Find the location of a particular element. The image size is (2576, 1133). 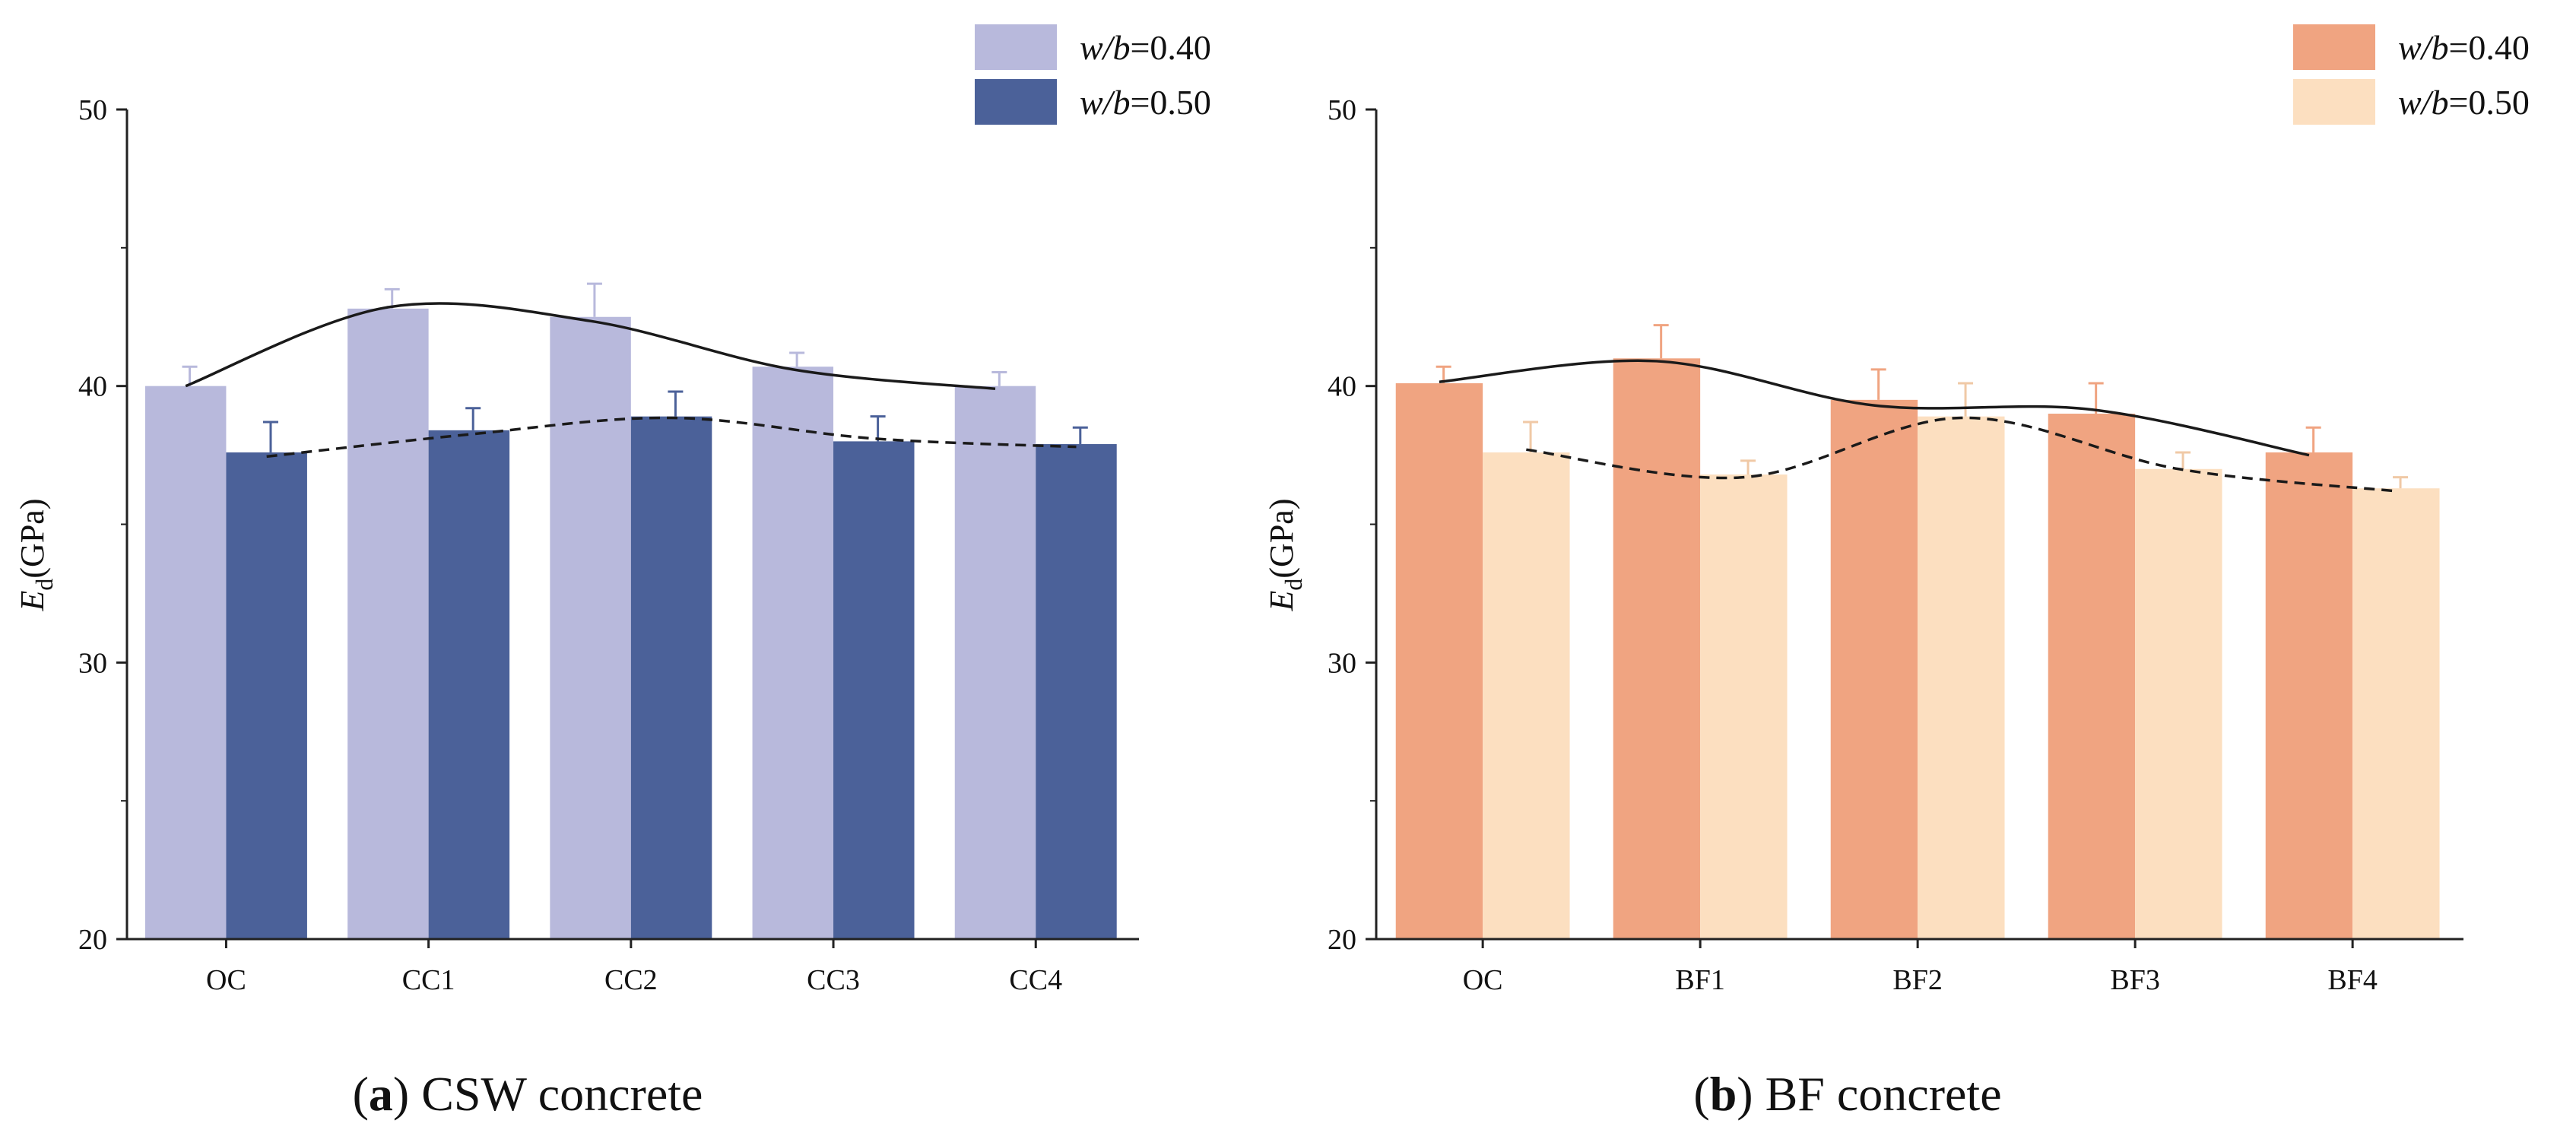

caption-text: CSW concrete is located at coordinates (556, 1094).